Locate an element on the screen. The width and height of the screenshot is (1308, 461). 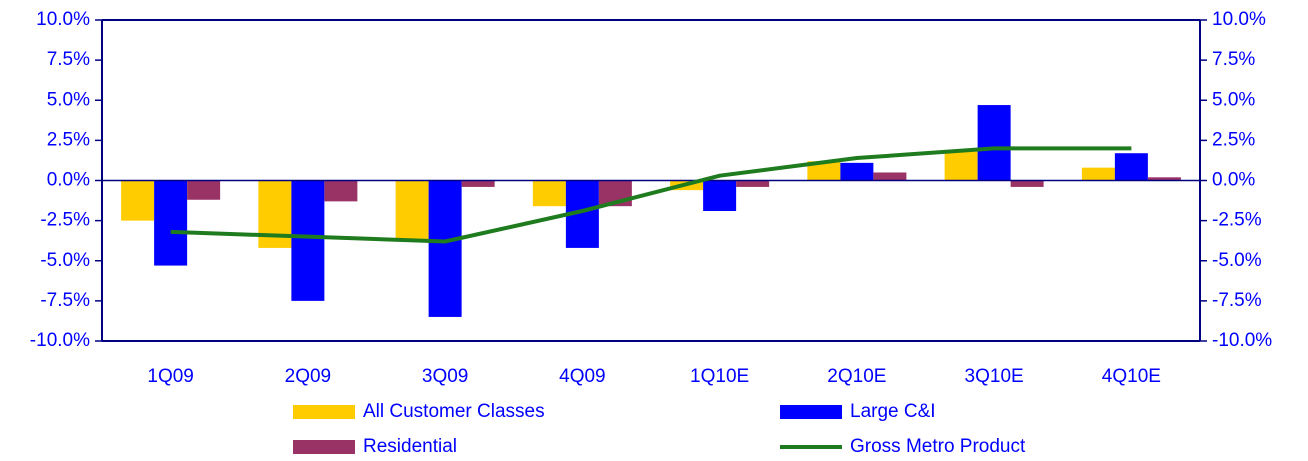
y2-tick-label: 5.0% is located at coordinates (1233, 99).